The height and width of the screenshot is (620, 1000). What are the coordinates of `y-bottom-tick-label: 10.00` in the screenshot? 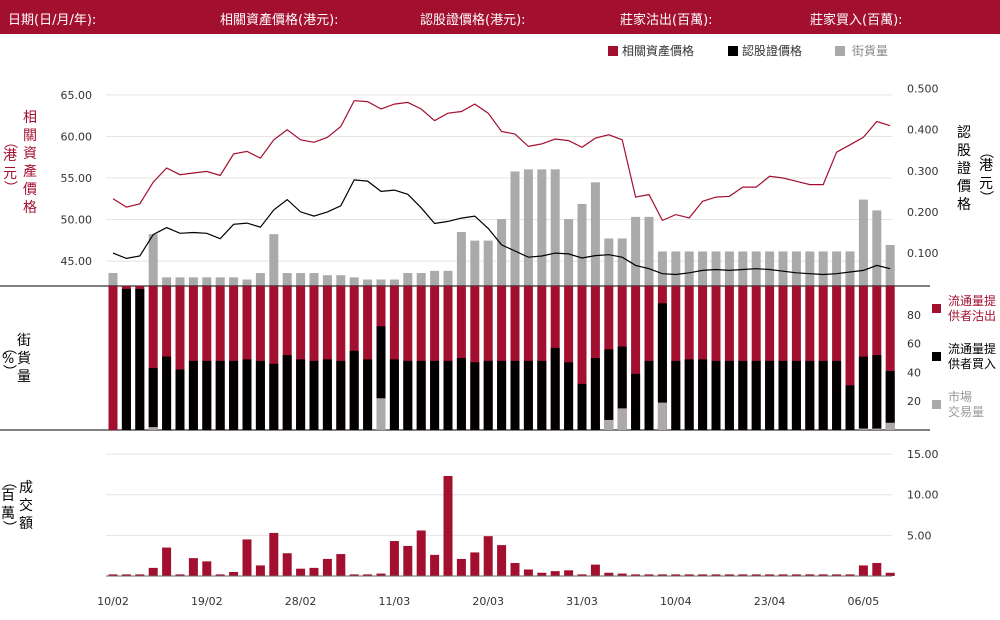 It's located at (923, 495).